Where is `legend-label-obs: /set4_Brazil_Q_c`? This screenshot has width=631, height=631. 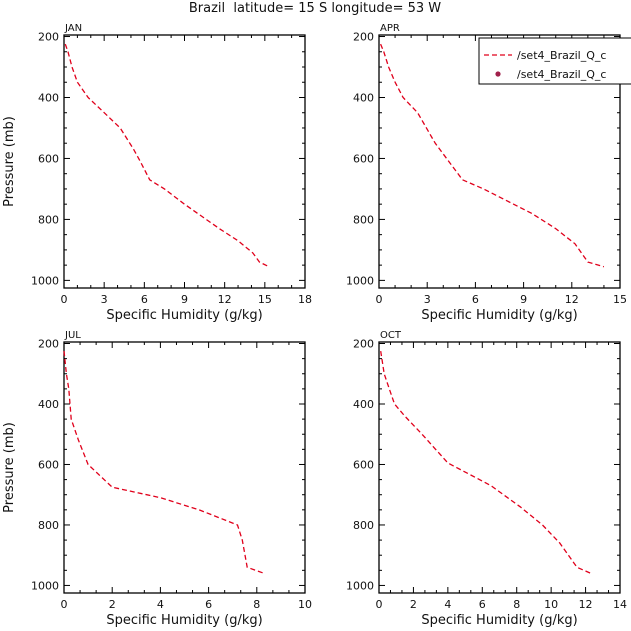 legend-label-obs: /set4_Brazil_Q_c is located at coordinates (561, 74).